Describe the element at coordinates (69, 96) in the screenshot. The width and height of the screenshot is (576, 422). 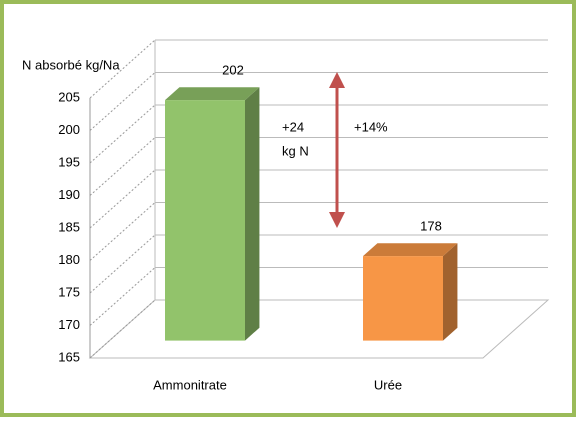
I see `y-tick-label: 205` at that location.